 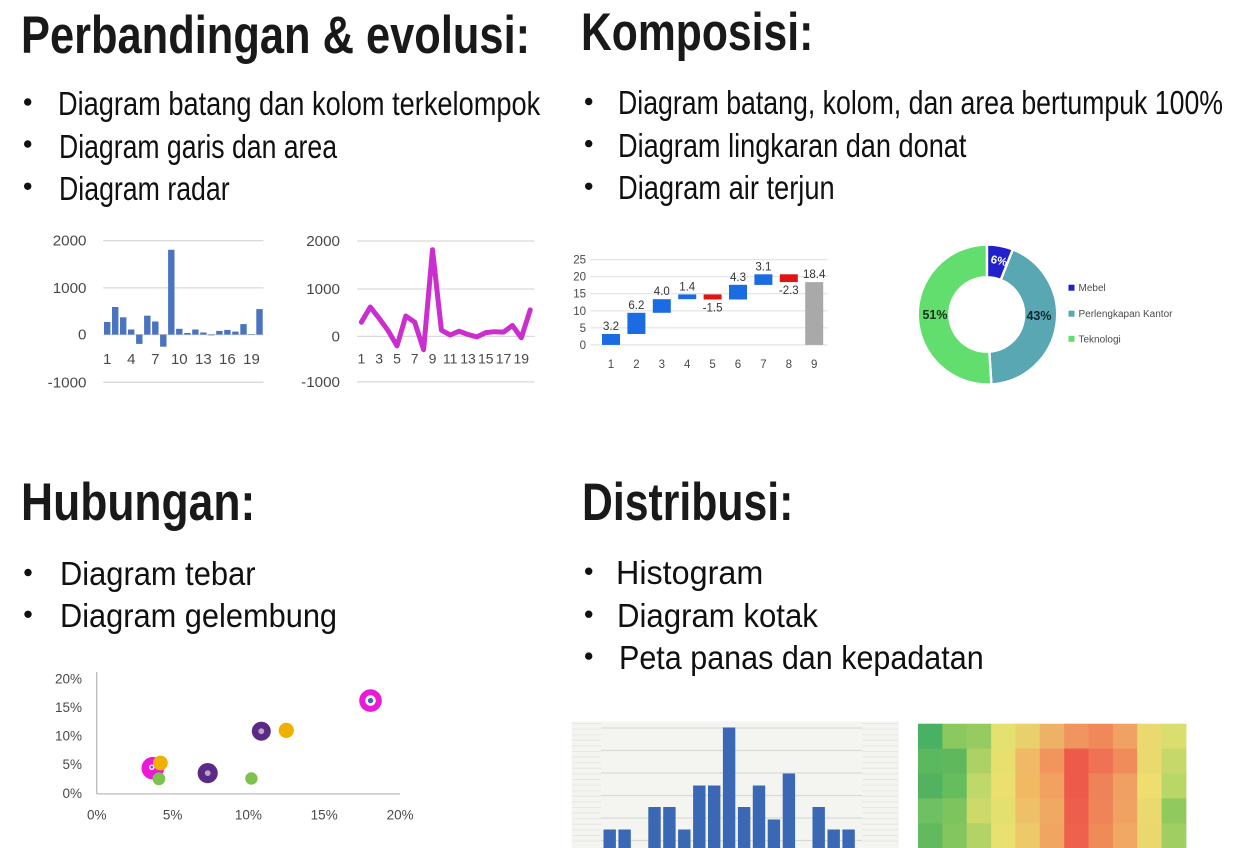 What do you see at coordinates (227, 359) in the screenshot?
I see `svg-text: 16` at bounding box center [227, 359].